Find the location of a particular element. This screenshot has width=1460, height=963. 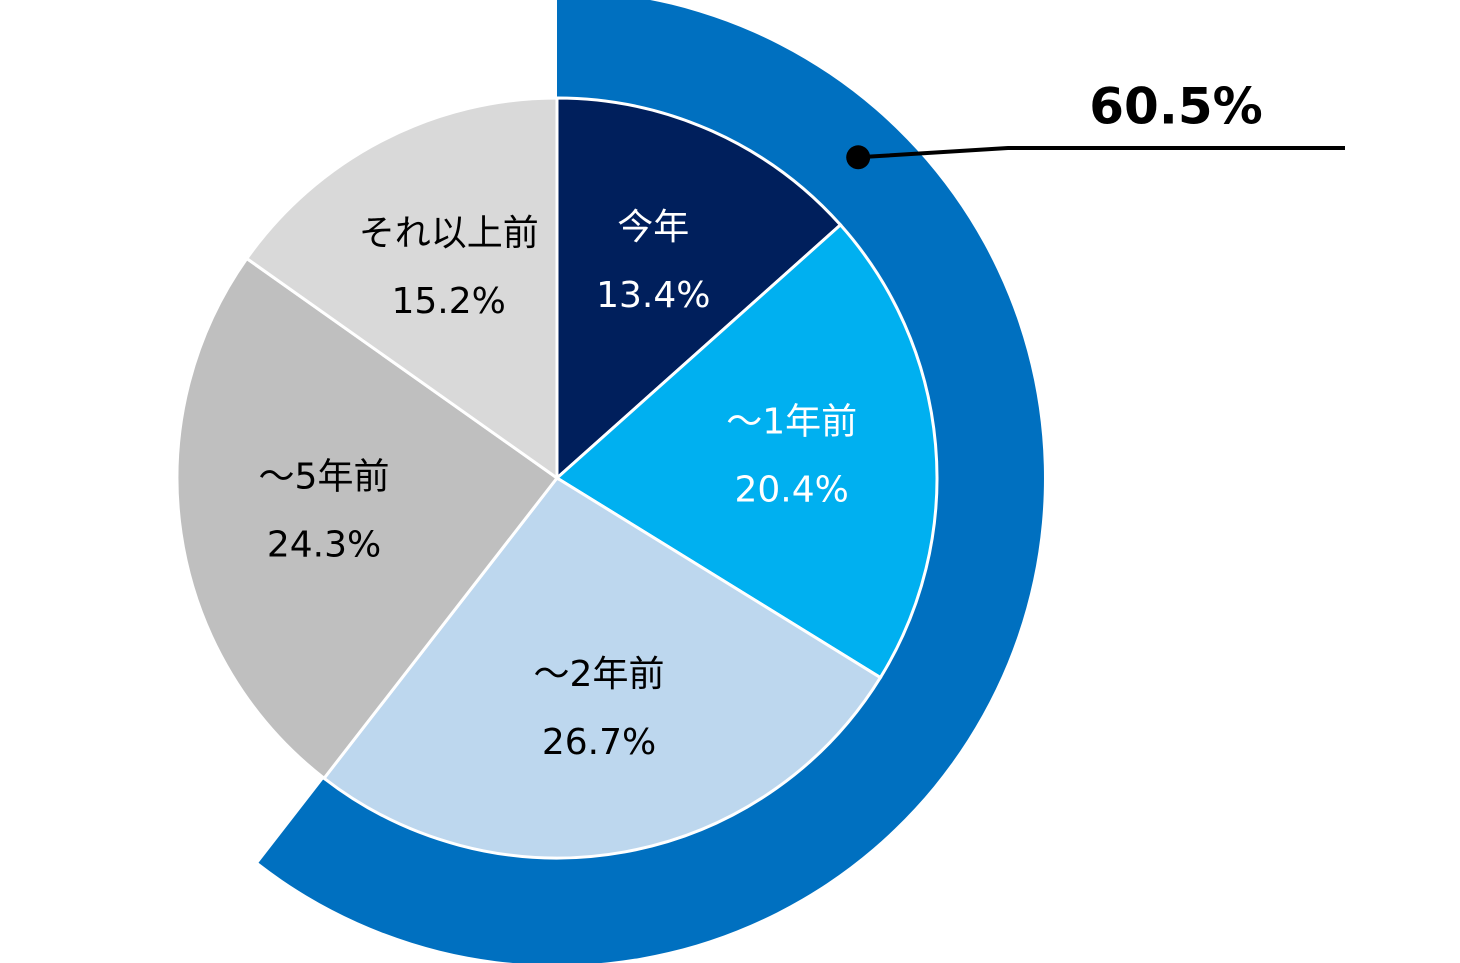

slice-category-label: 今年 is located at coordinates (653, 227).